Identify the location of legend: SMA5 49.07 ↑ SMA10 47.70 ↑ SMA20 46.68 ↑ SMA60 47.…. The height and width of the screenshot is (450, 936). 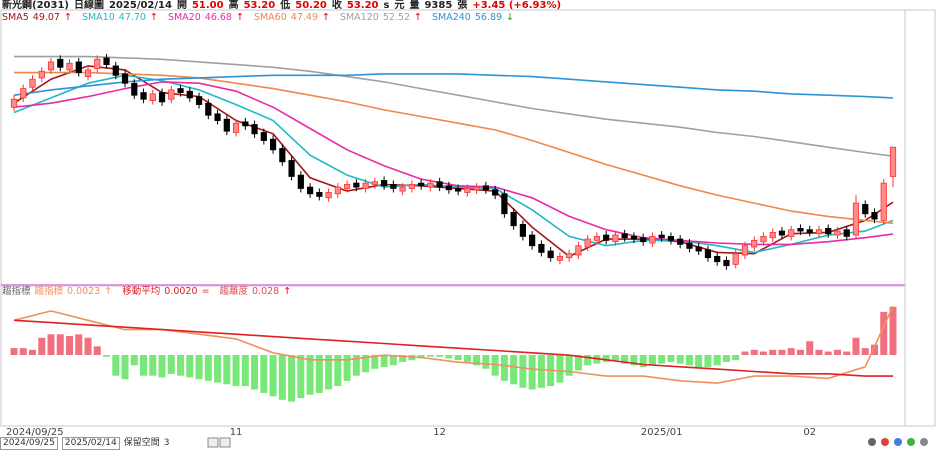
(261, 17).